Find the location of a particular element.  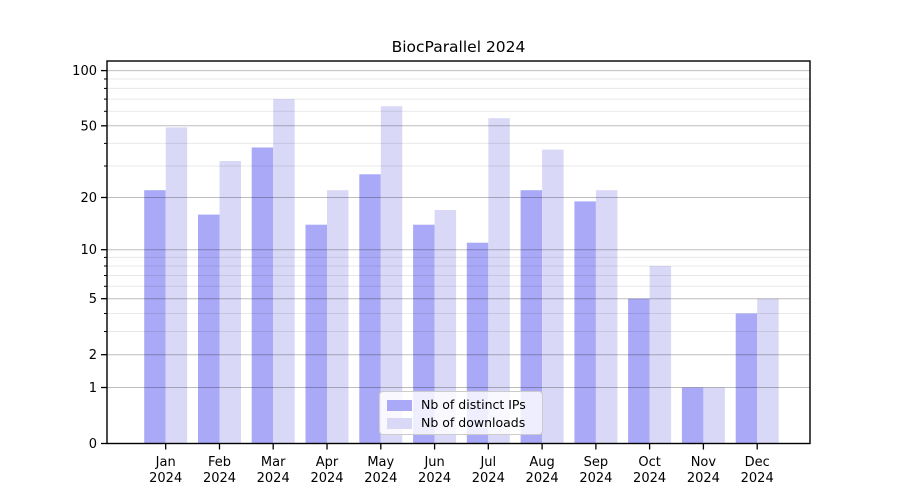

x-tick-label-month: Jan is located at coordinates (165, 462).